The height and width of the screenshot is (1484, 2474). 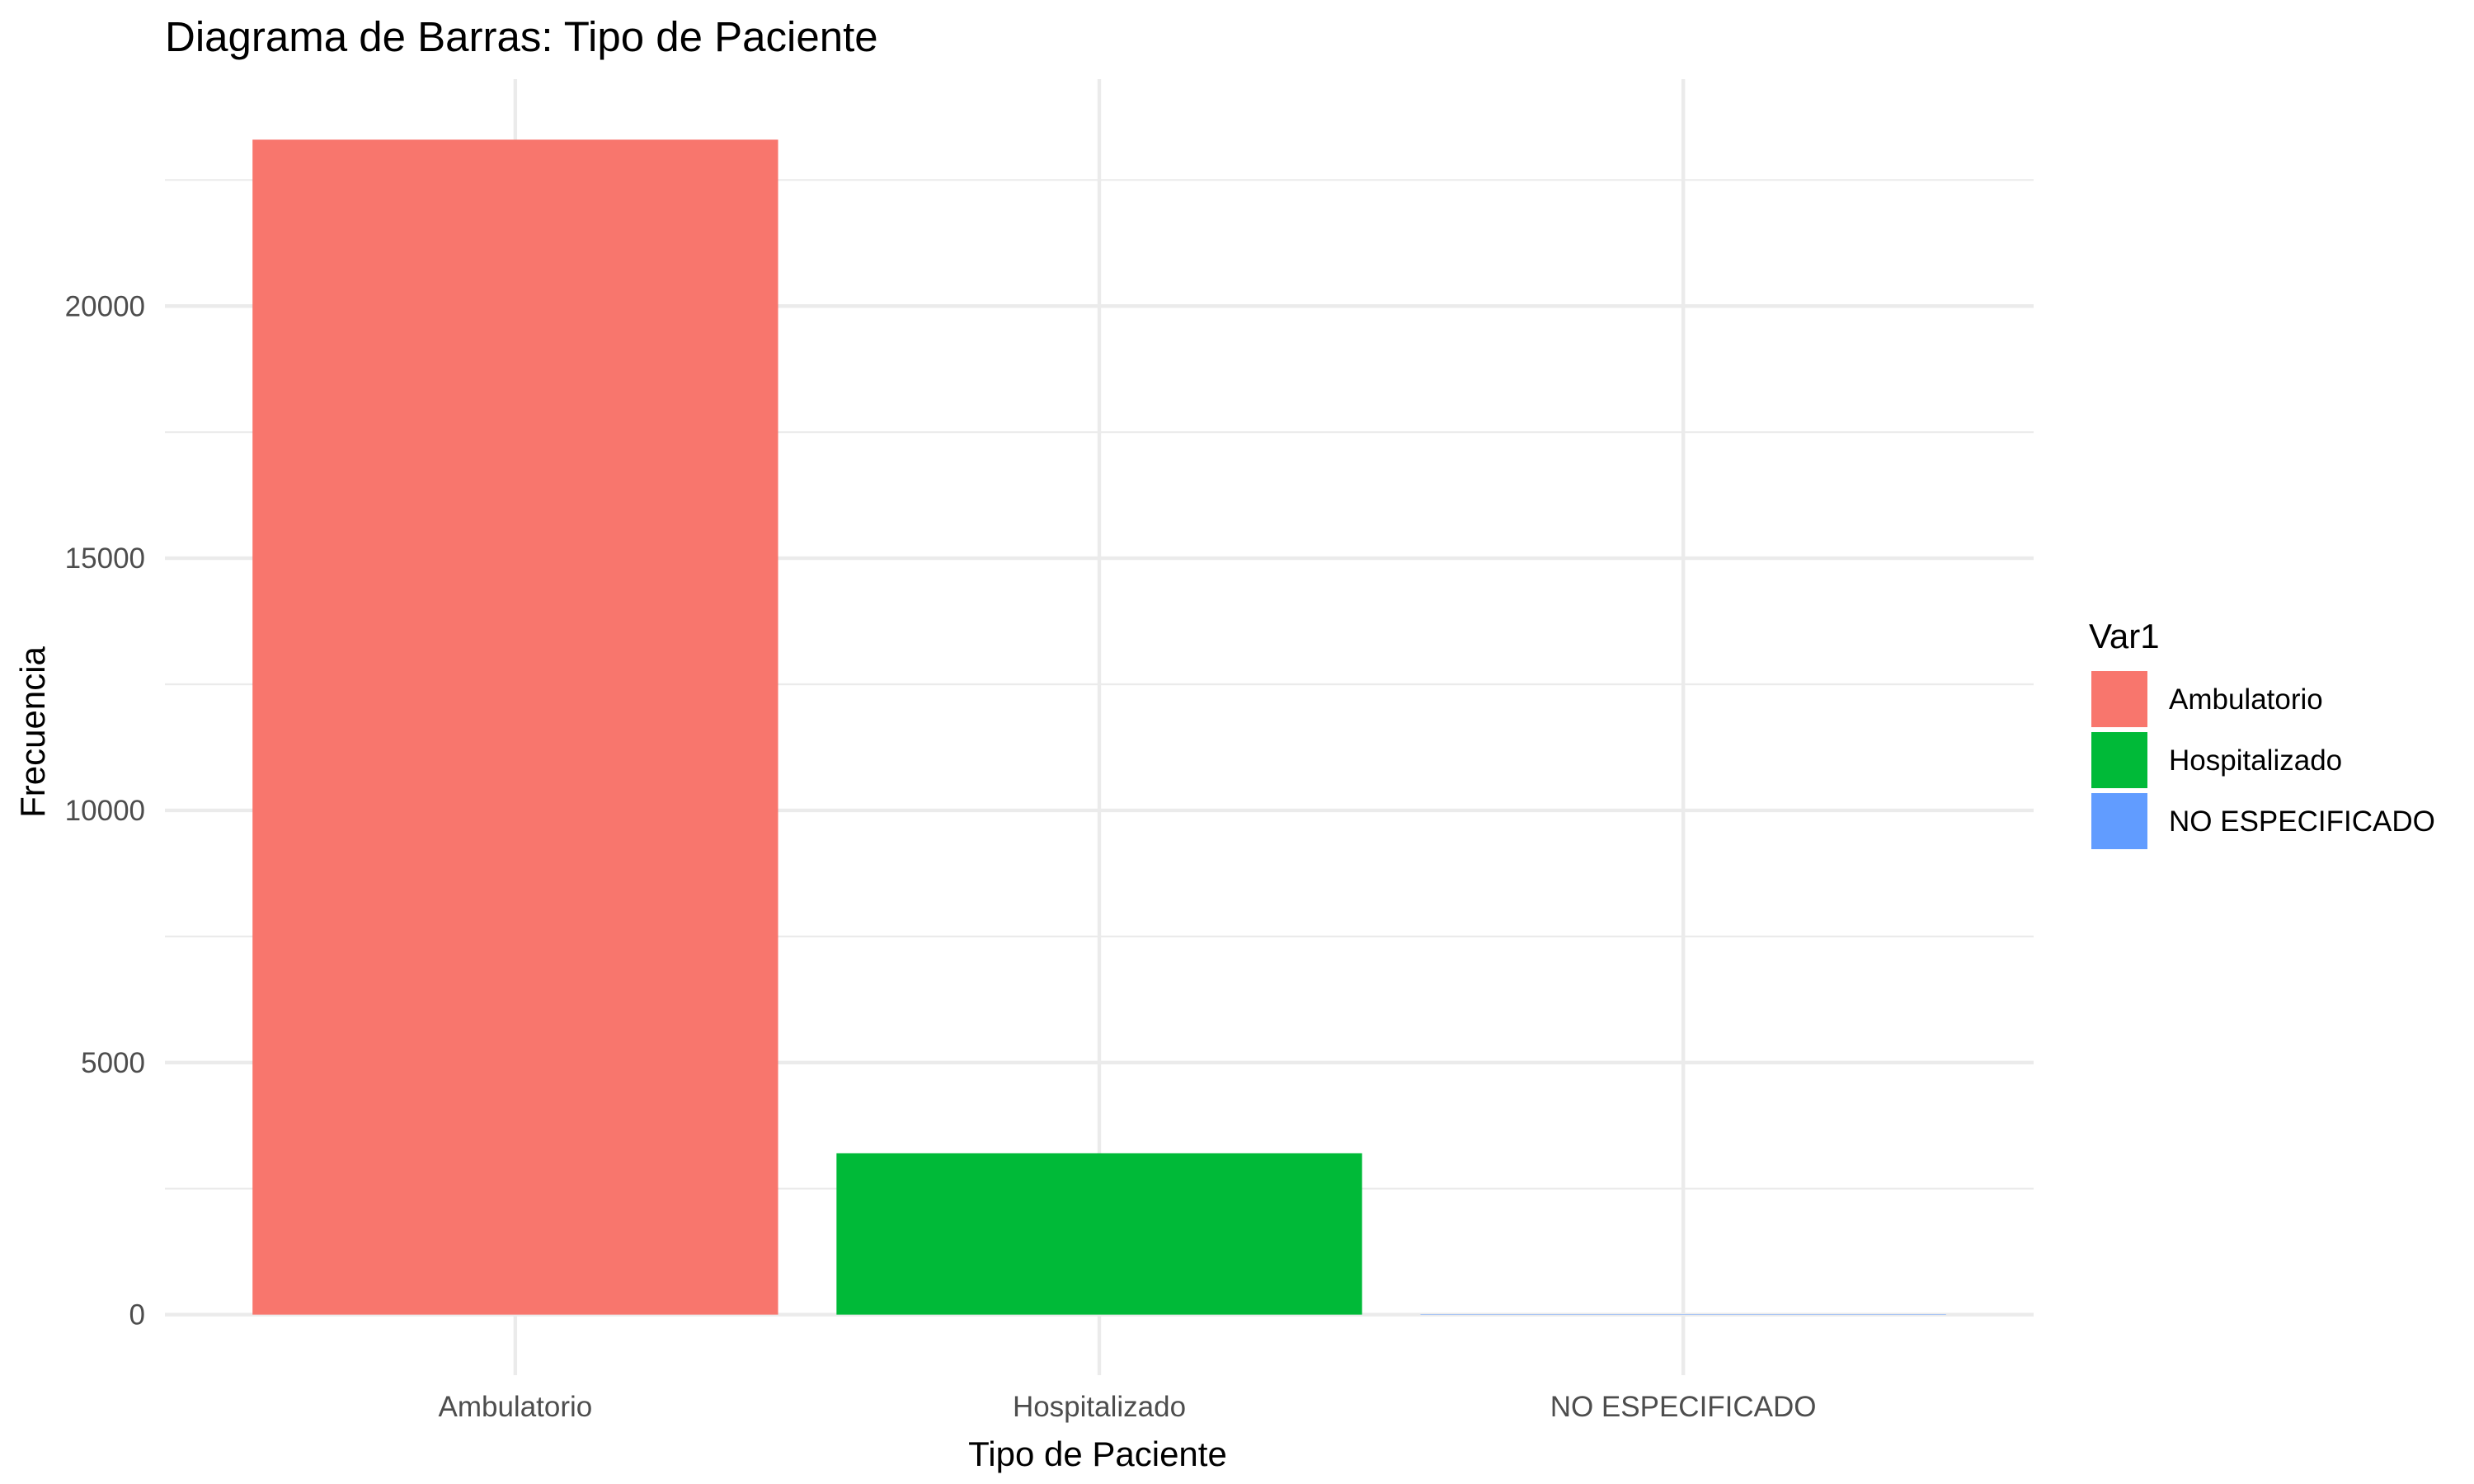 I want to click on legend-label: Hospitalizado, so click(x=2255, y=760).